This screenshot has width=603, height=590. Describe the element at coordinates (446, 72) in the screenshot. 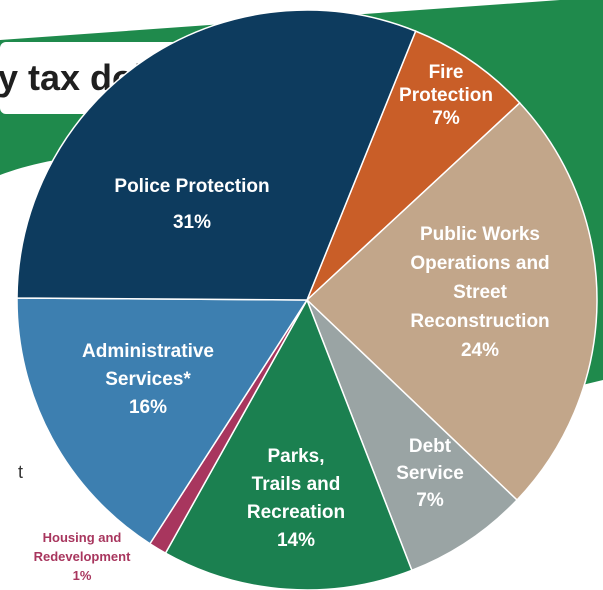

I see `slice-label-line: Fire` at that location.